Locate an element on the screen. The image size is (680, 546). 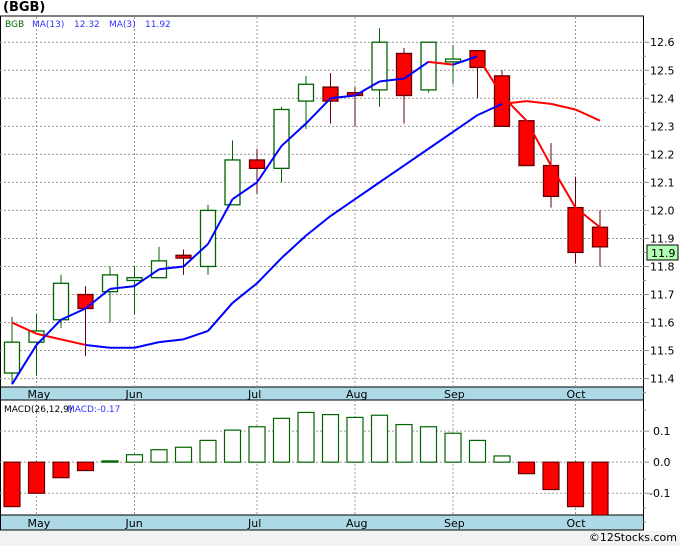
price-tick-label: 12.2 is located at coordinates (662, 154).